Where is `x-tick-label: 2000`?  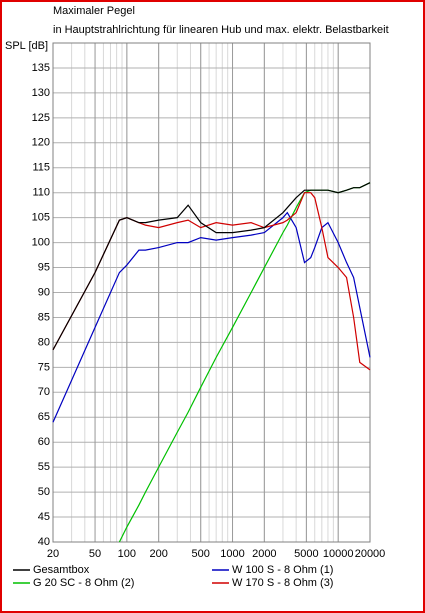 x-tick-label: 2000 is located at coordinates (264, 554).